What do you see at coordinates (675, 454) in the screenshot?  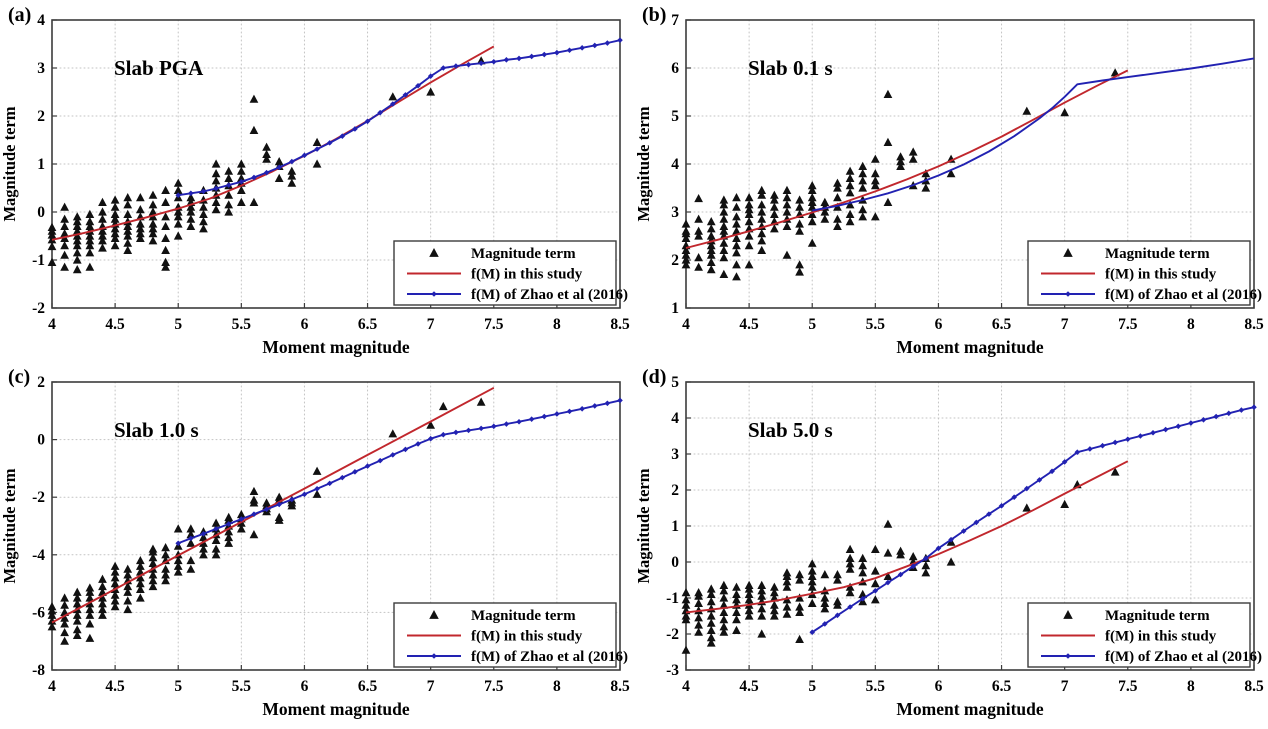 I see `y-tick-label: 3` at bounding box center [675, 454].